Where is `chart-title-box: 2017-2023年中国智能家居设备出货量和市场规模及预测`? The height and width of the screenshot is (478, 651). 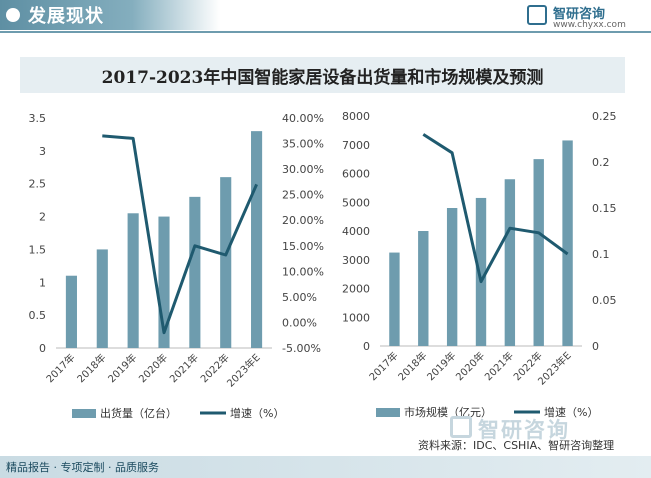 chart-title-box: 2017-2023年中国智能家居设备出货量和市场规模及预测 is located at coordinates (322, 75).